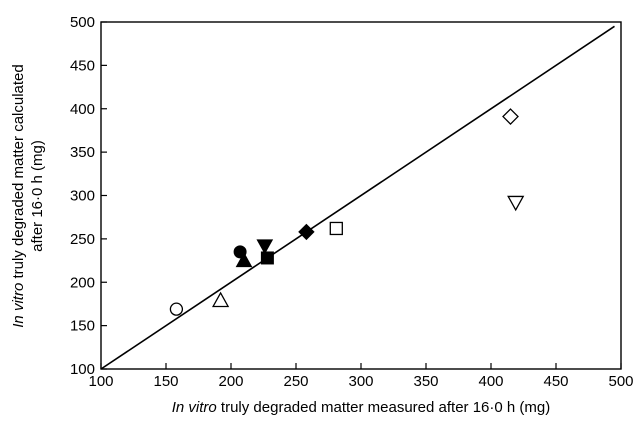 This screenshot has width=637, height=421. I want to click on y-tick-label: 200, so click(82, 282).